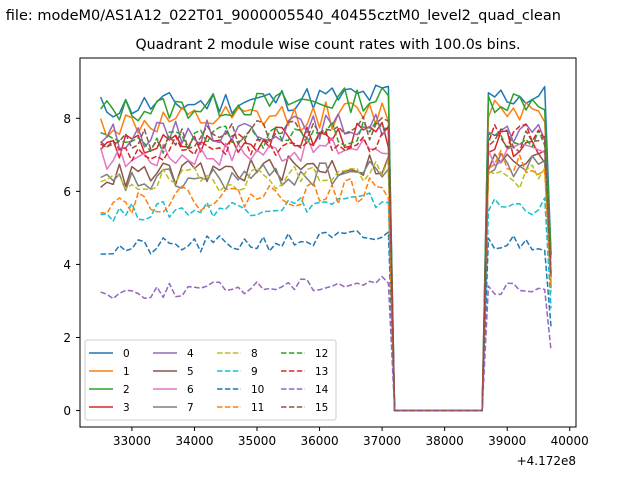  Describe the element at coordinates (351, 437) in the screenshot. I see `x-axis: 33000 34000 35000 36000 37000 38000 39000 40000` at that location.